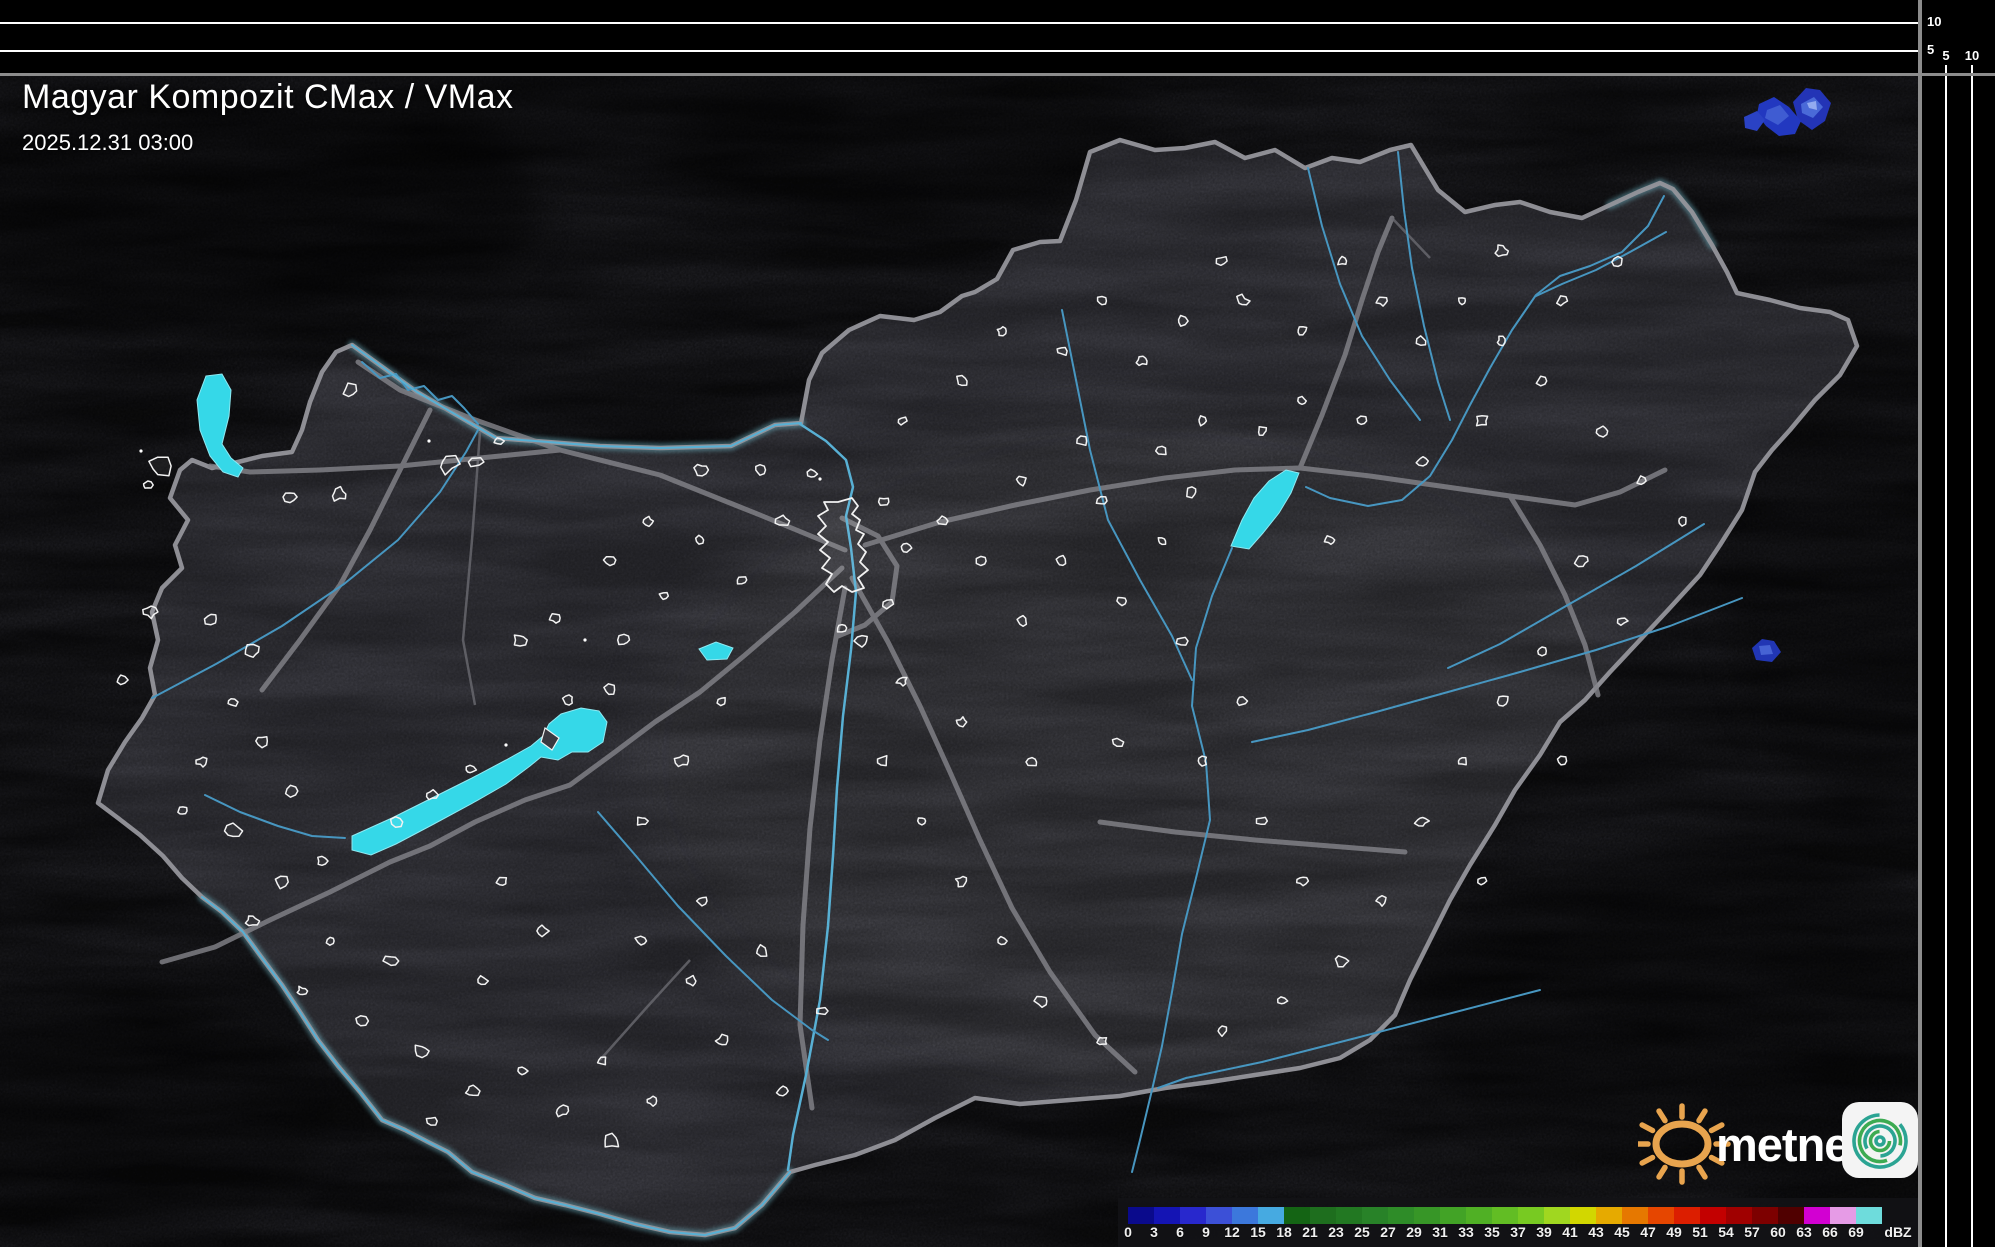 The width and height of the screenshot is (1995, 1247). What do you see at coordinates (1310, 1232) in the screenshot?
I see `colorbar-tick-label: 21` at bounding box center [1310, 1232].